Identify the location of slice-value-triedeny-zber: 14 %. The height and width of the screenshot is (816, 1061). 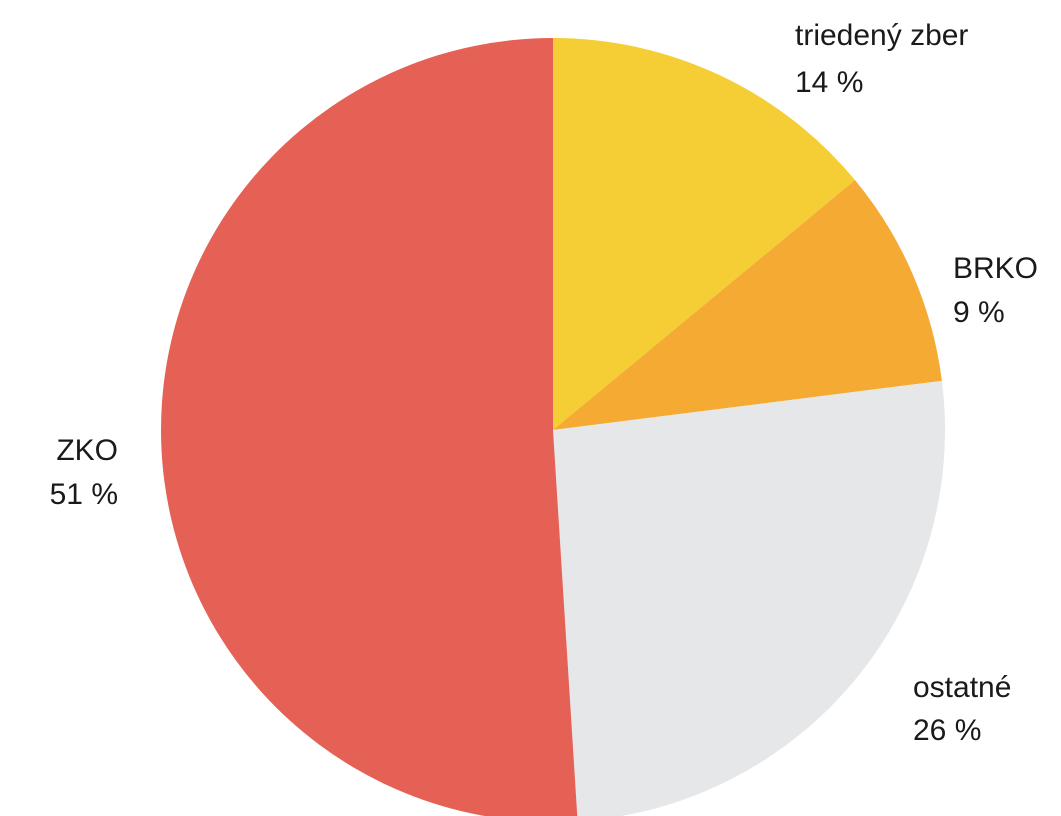
(829, 82).